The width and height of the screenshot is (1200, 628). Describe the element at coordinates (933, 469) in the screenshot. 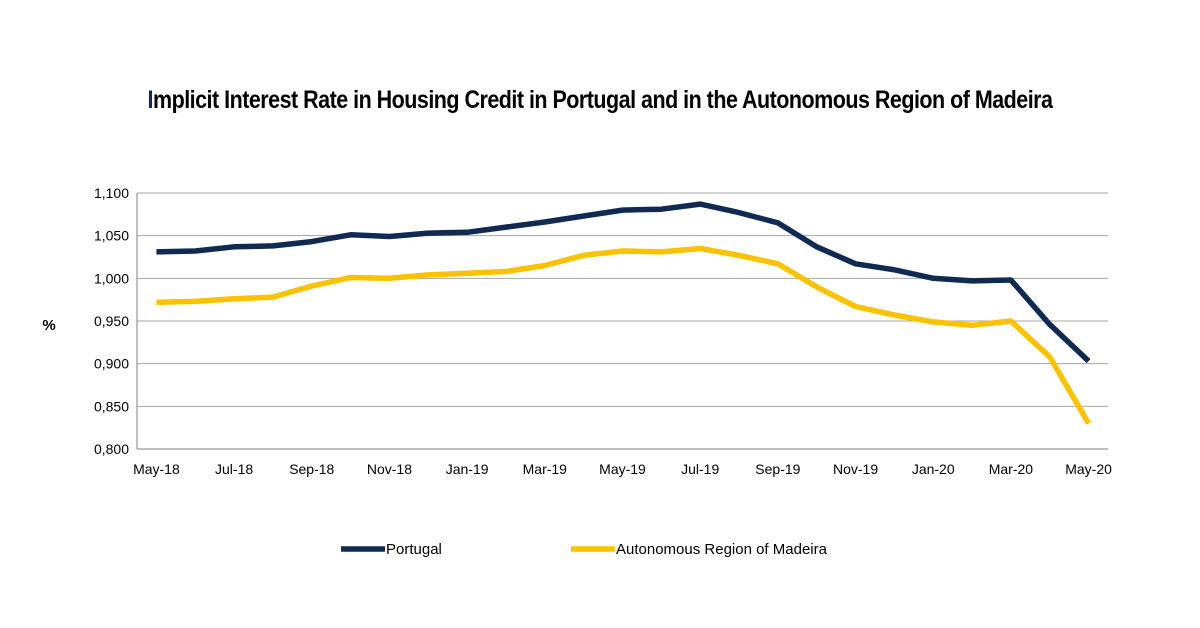

I see `x-tick-label: Jan-20` at that location.